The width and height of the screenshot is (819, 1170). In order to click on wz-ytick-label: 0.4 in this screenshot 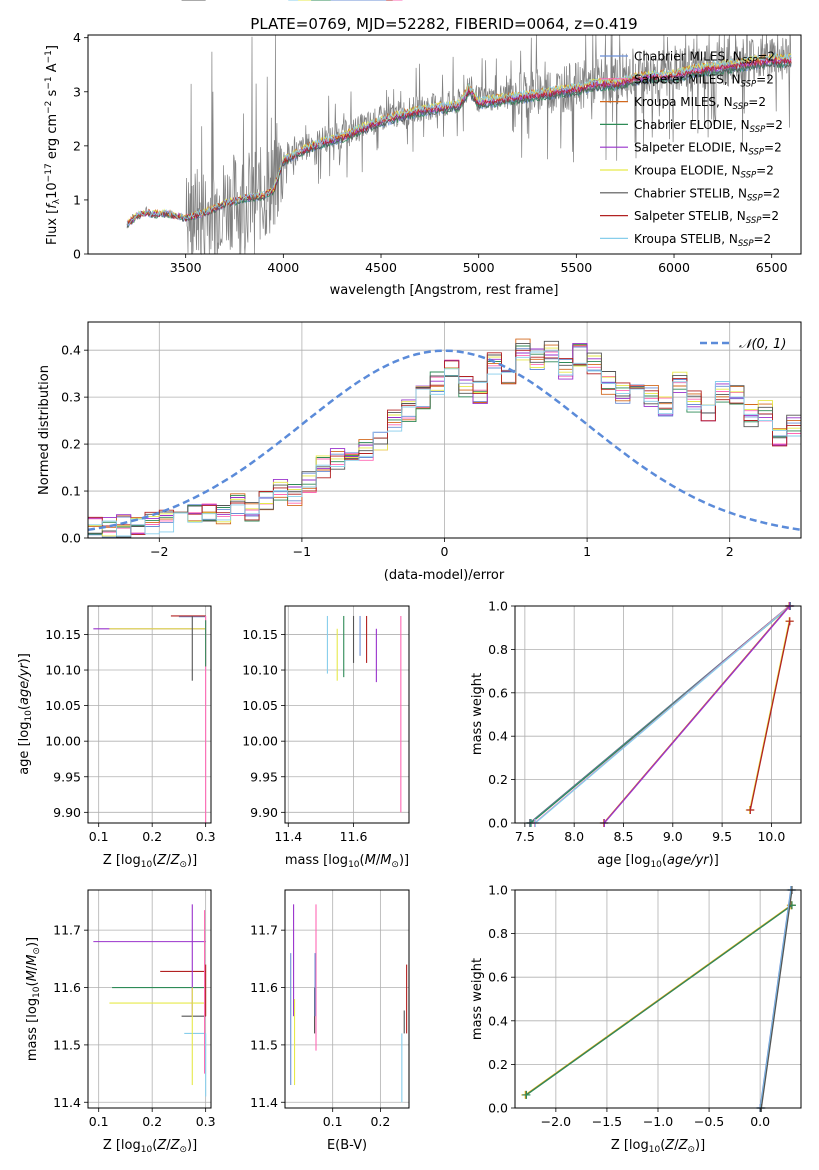, I will do `click(498, 1020)`.